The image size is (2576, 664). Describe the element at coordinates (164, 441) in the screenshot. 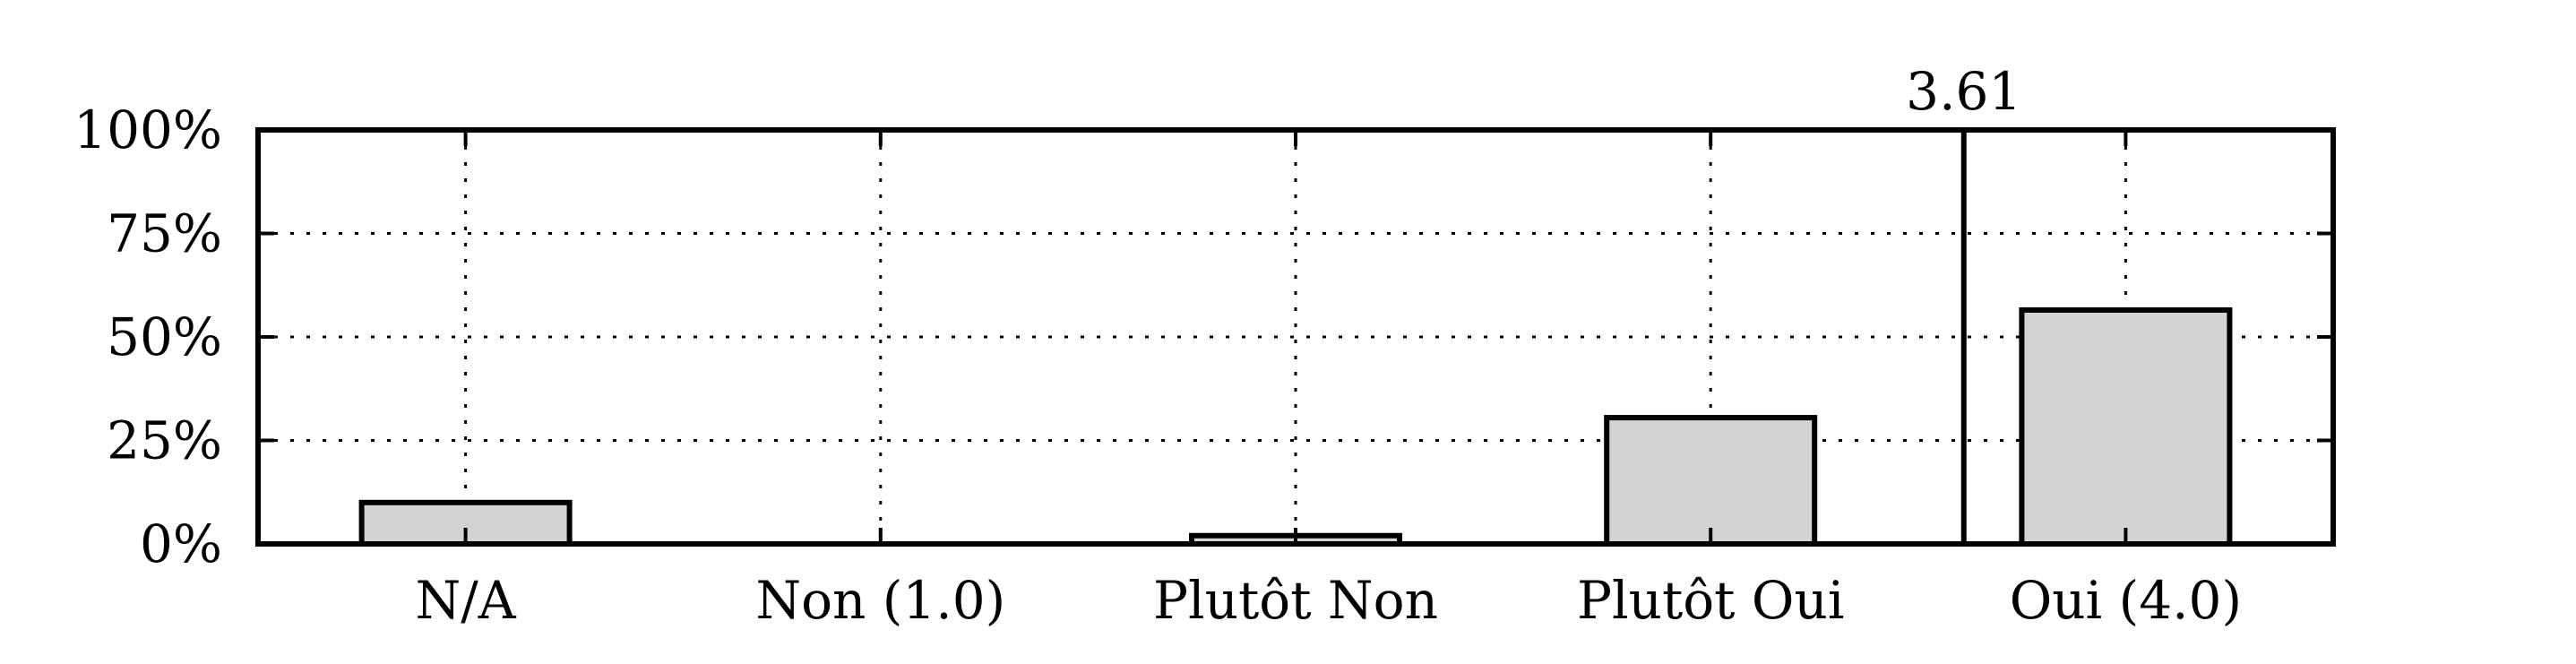

I see `y-tick-label: 25%` at that location.